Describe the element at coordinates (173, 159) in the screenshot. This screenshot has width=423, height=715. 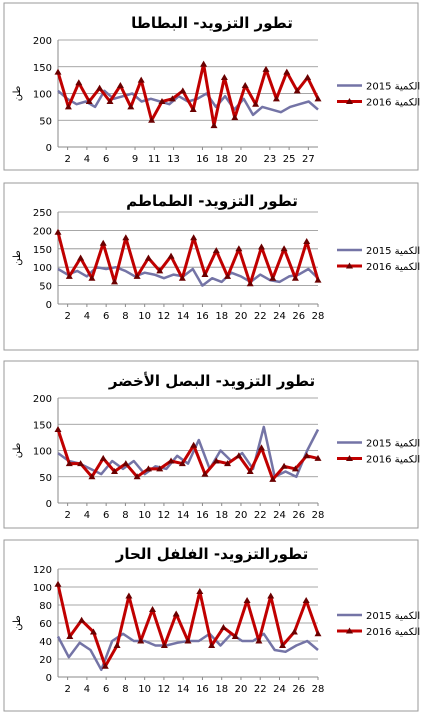
I see `x-tick-label: 13` at that location.